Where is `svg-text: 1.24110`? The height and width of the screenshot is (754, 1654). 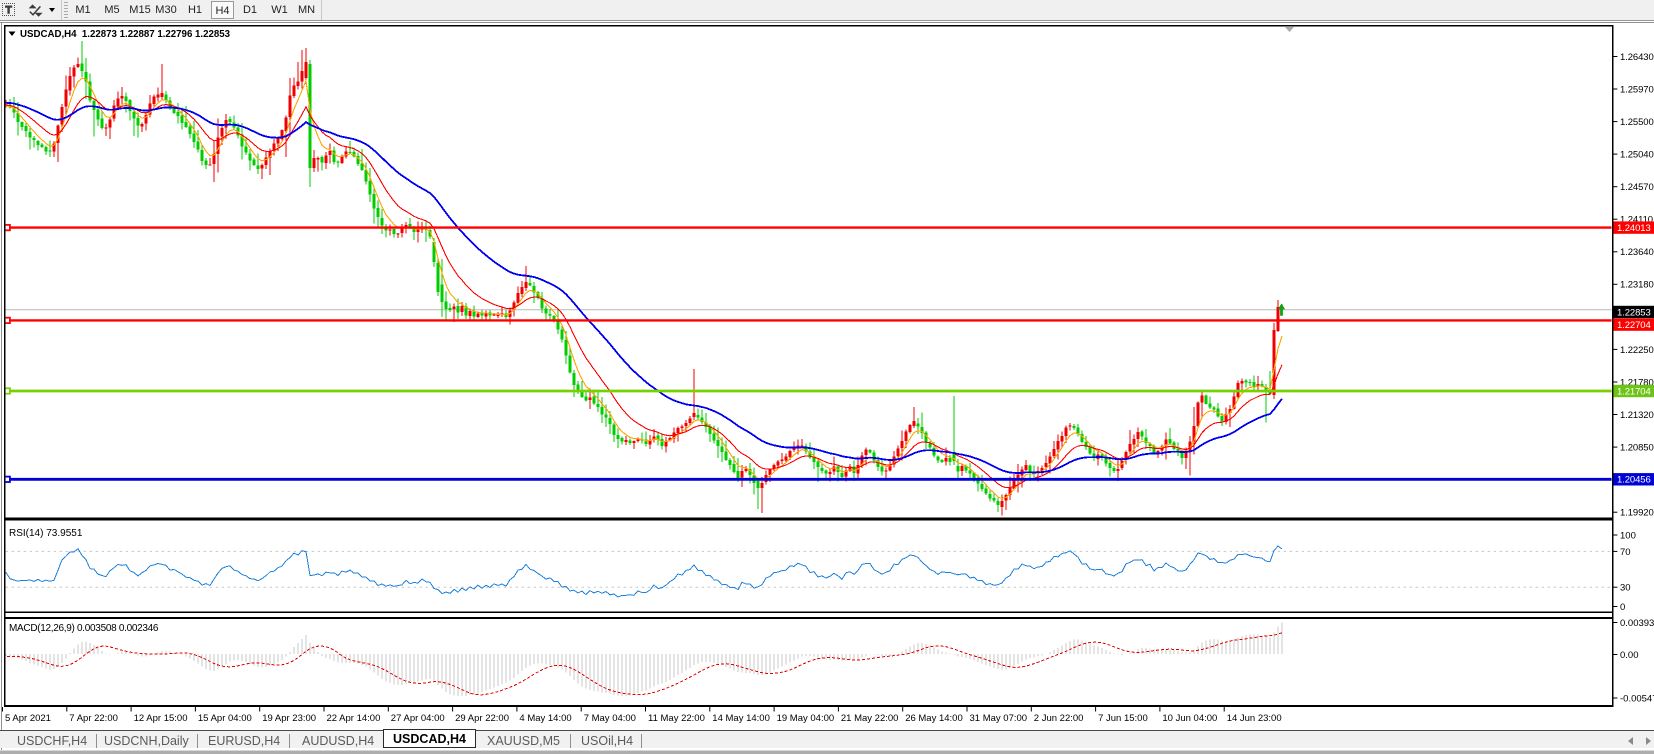
svg-text: 1.24110 is located at coordinates (1636, 220).